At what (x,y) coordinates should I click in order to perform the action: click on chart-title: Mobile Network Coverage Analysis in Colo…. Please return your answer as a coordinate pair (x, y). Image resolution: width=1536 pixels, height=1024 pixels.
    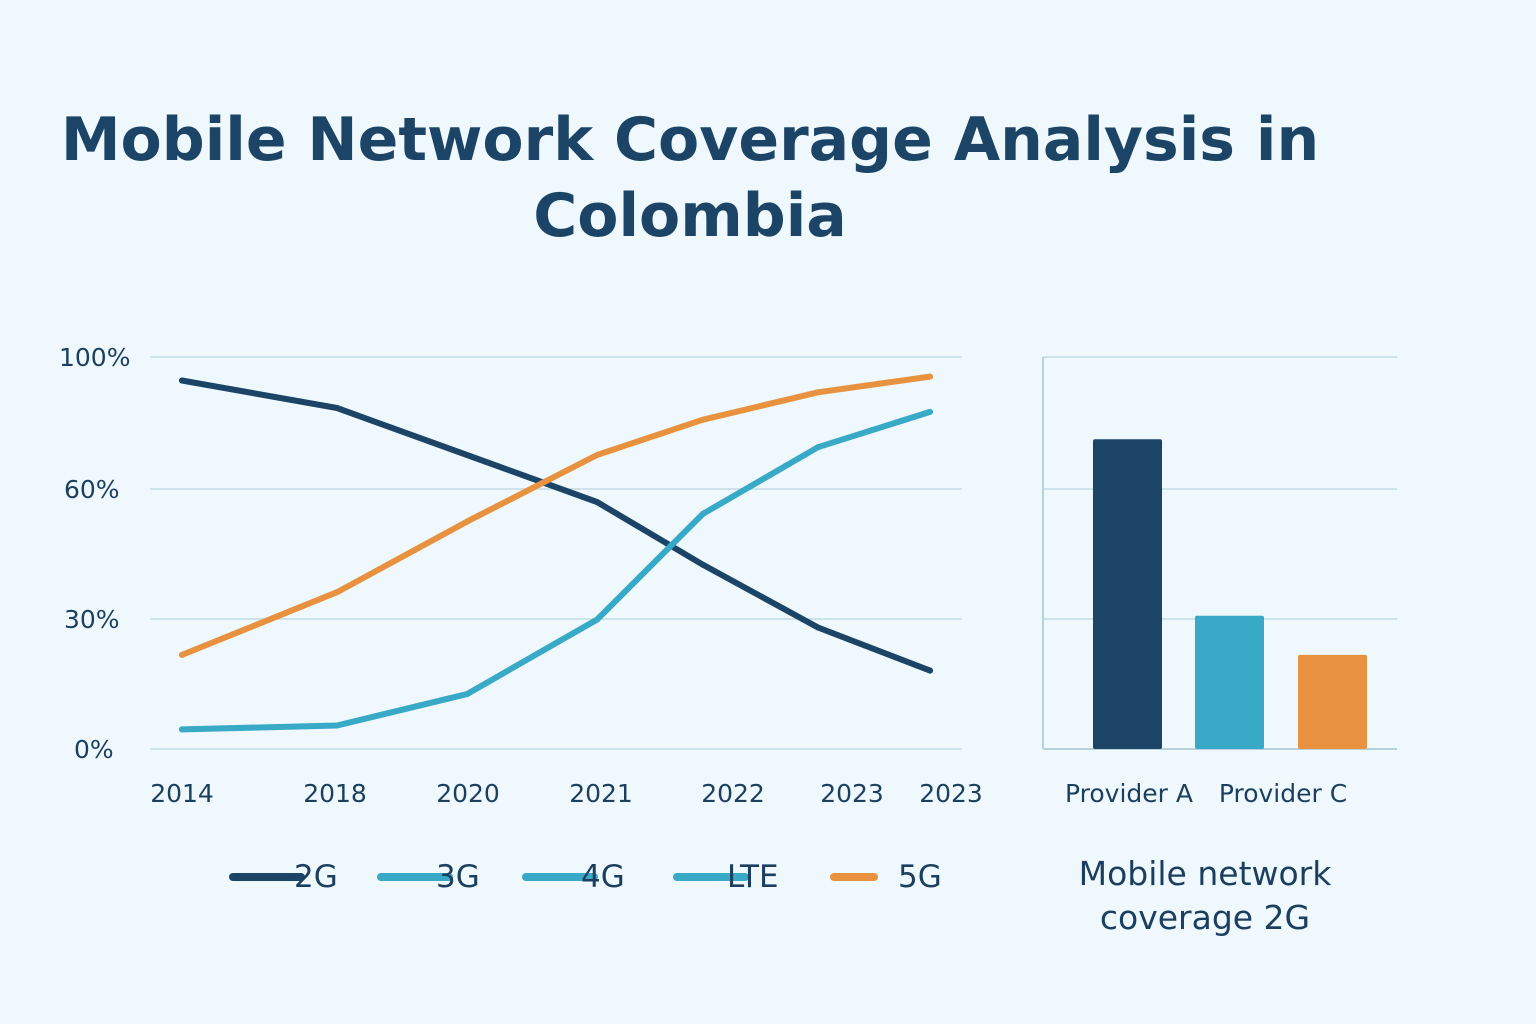
    Looking at the image, I should click on (690, 178).